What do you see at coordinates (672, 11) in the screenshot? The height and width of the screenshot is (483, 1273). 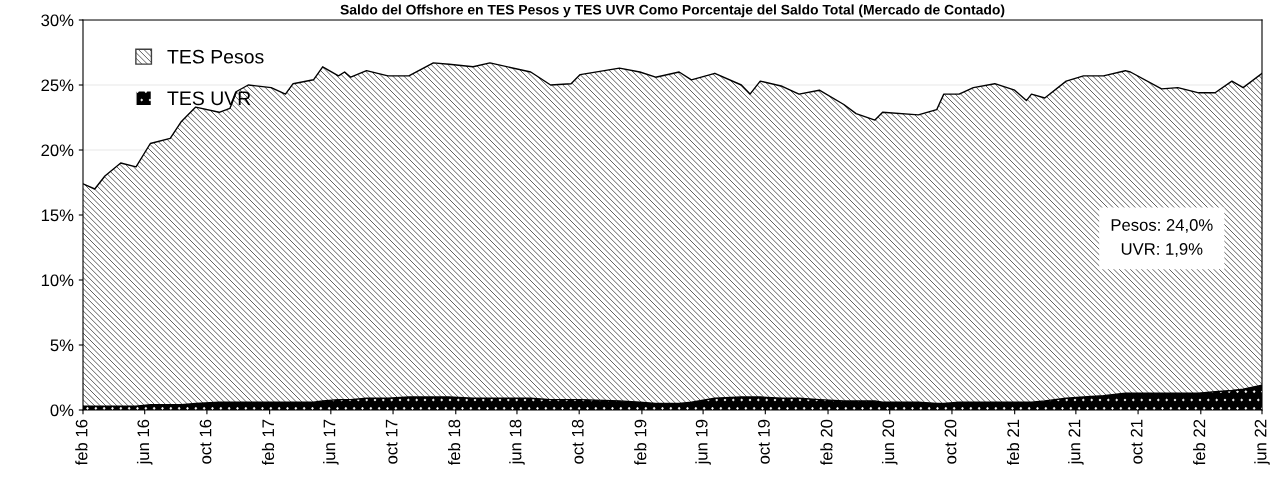 I see `chart-title: Saldo del Offshore en TES Pesos y TES UVR Como Porcentaje del Saldo Total (Mercado de Contado)` at bounding box center [672, 11].